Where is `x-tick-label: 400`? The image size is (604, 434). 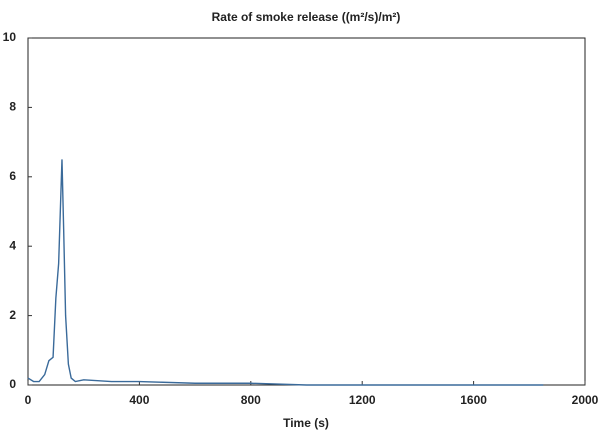
x-tick-label: 400 is located at coordinates (139, 400).